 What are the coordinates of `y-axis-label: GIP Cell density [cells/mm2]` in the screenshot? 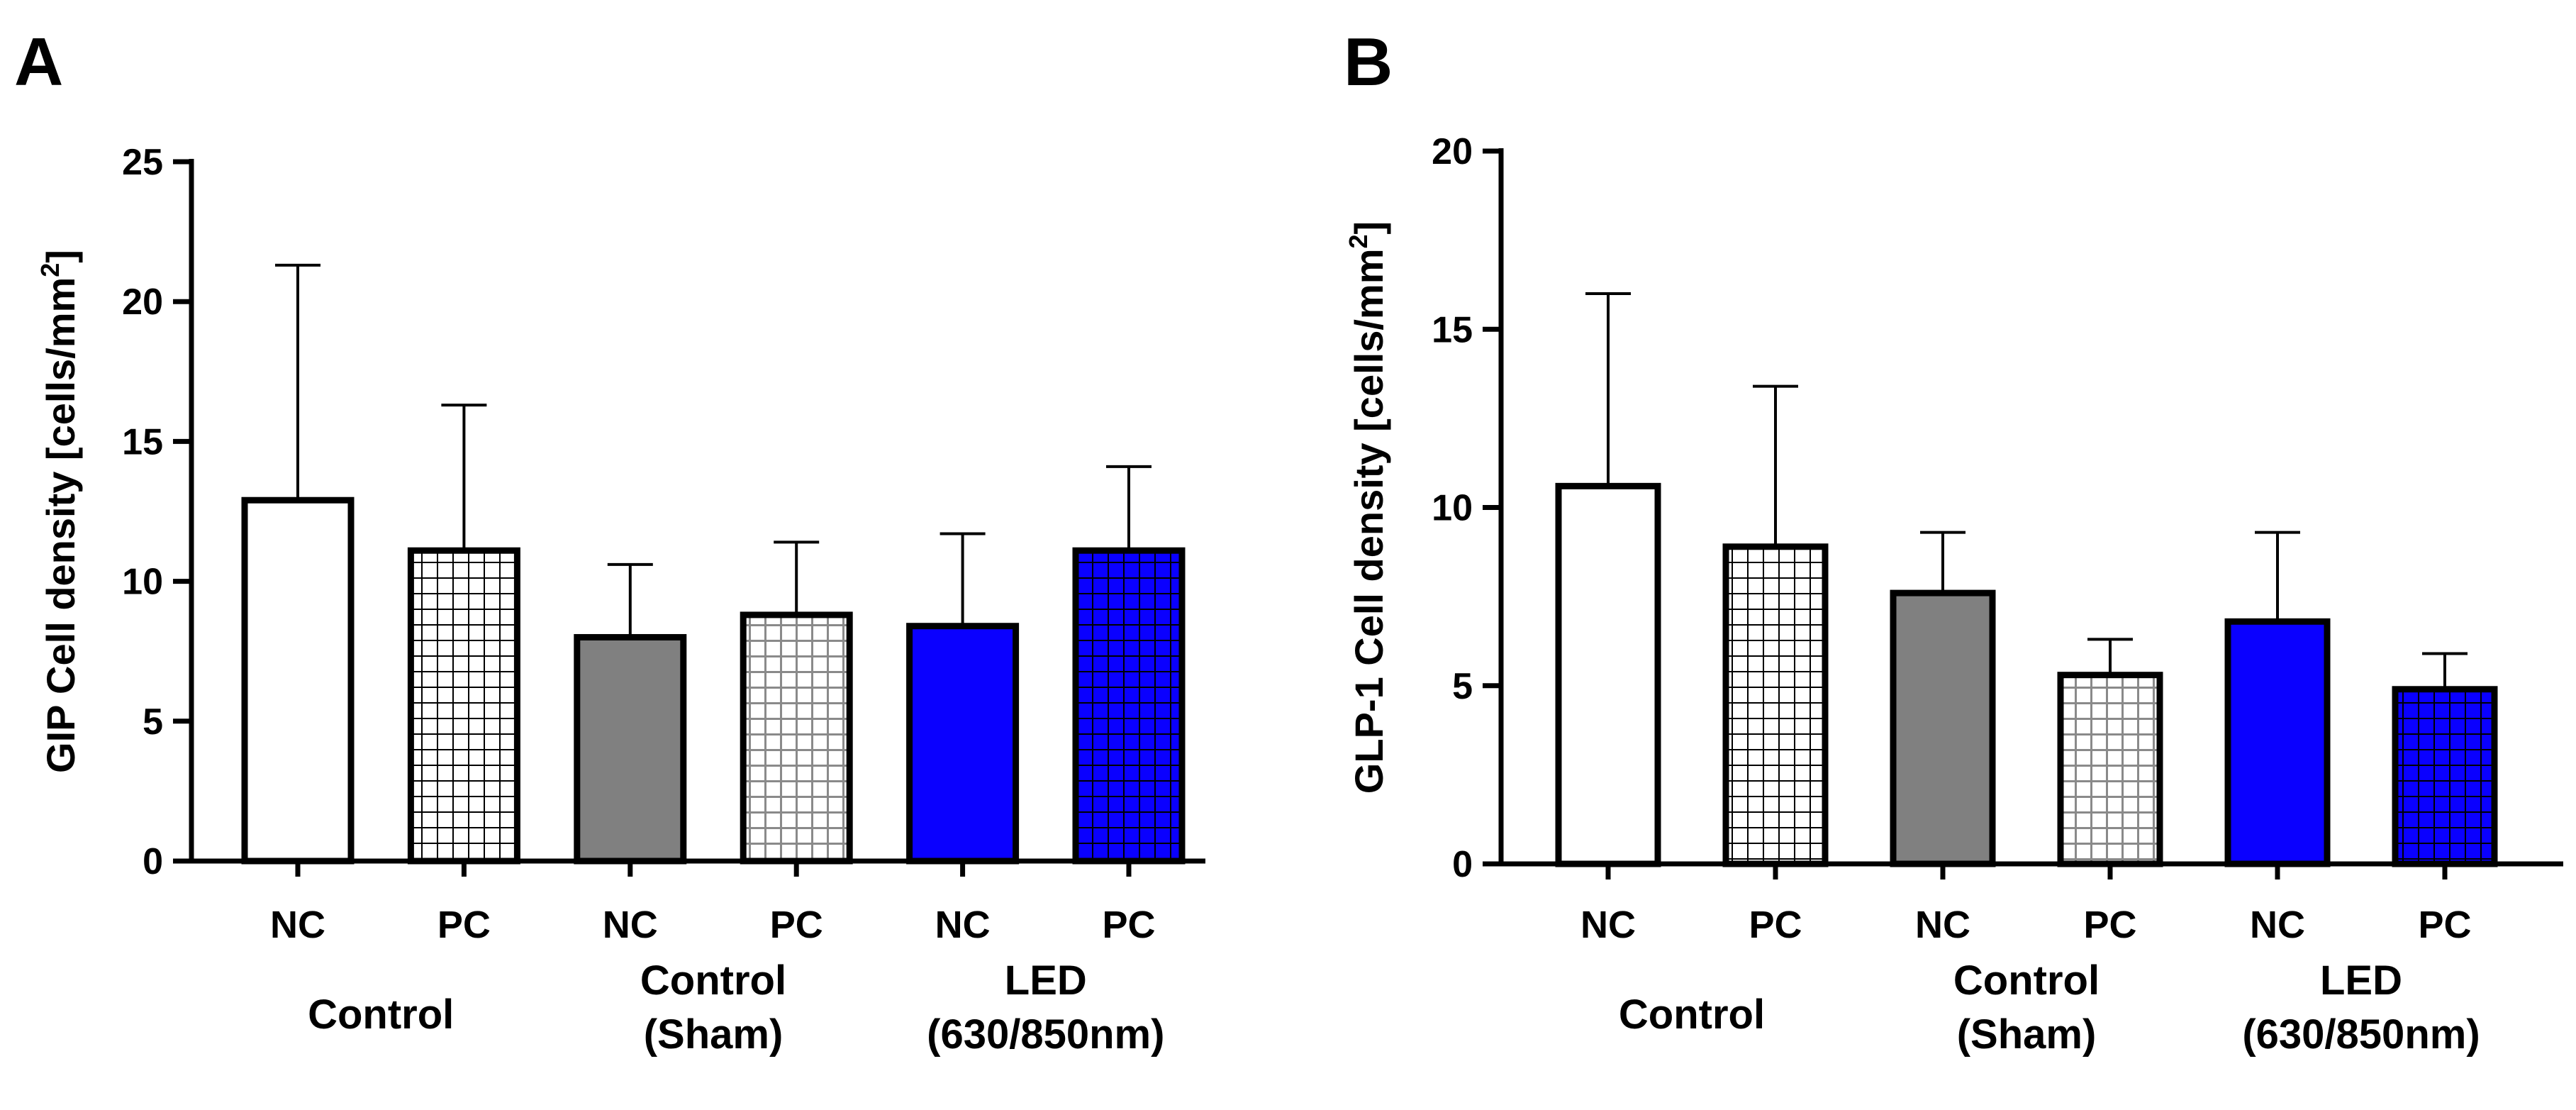 It's located at (59, 512).